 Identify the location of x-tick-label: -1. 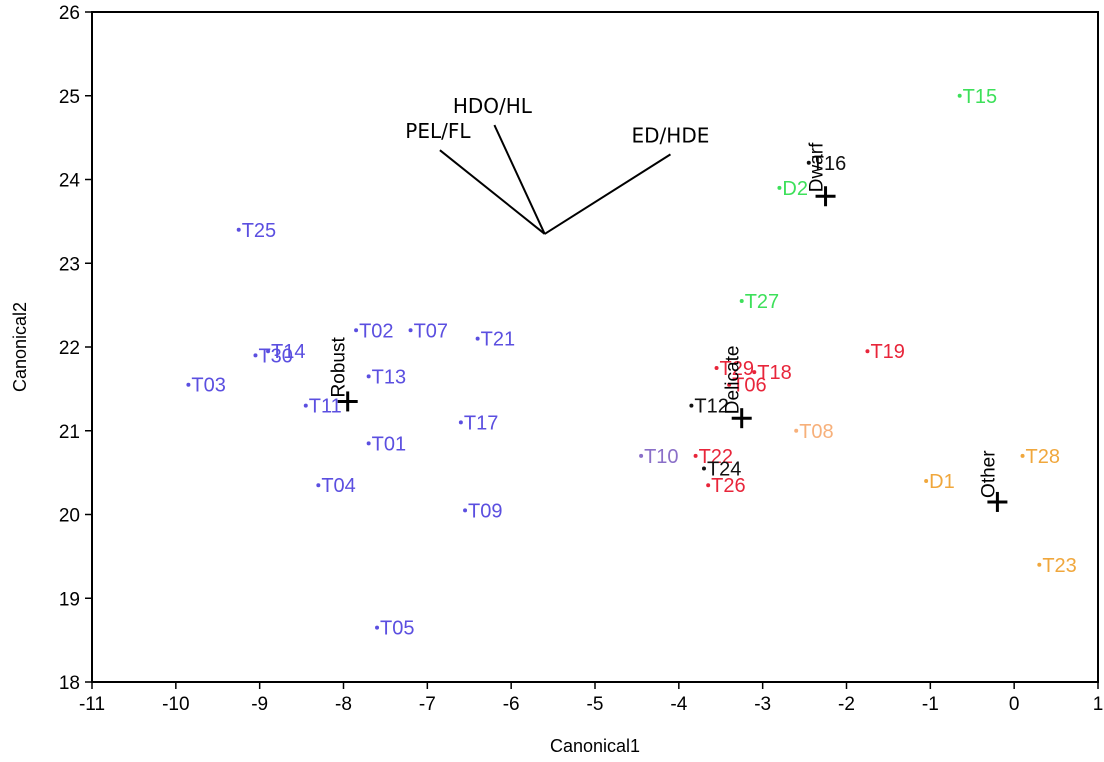
(930, 704).